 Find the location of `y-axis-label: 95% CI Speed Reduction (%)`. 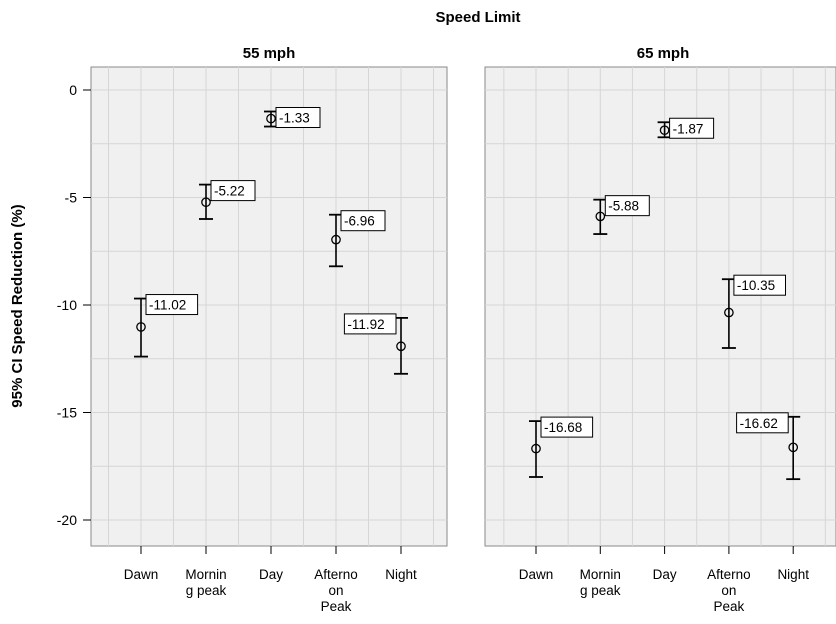

y-axis-label: 95% CI Speed Reduction (%) is located at coordinates (17, 305).